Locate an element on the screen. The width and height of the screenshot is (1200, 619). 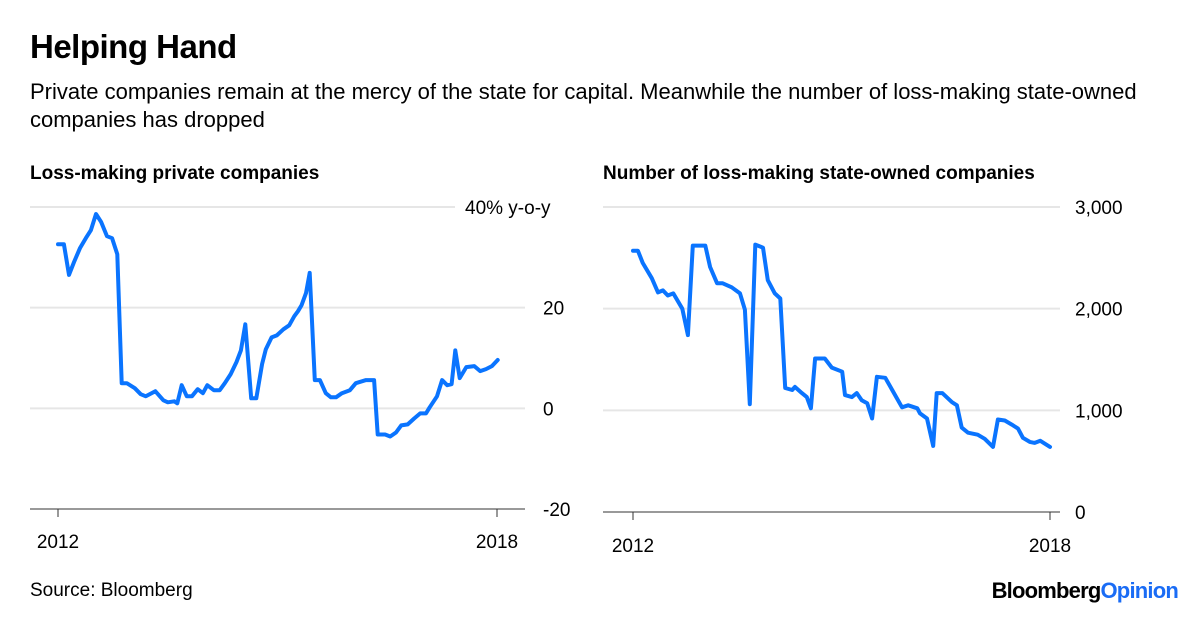
y-tick-label: -20 is located at coordinates (556, 510).